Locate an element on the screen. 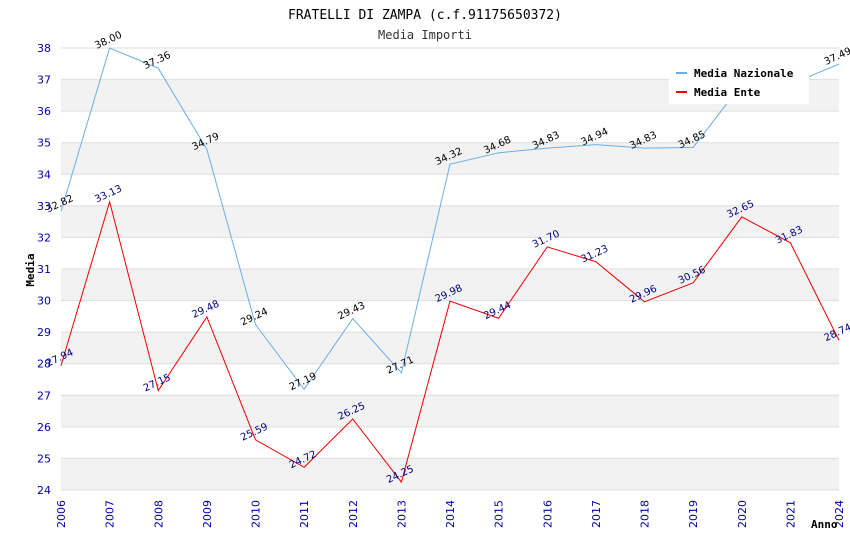  y-tick-label: 38 is located at coordinates (44, 48).